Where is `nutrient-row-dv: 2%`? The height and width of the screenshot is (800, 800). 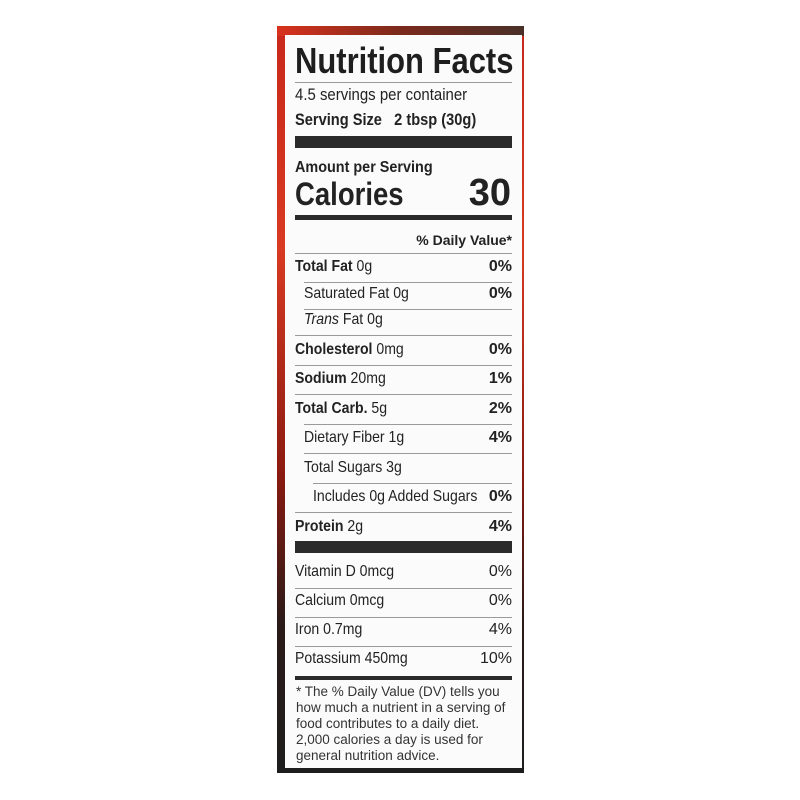 nutrient-row-dv: 2% is located at coordinates (500, 408).